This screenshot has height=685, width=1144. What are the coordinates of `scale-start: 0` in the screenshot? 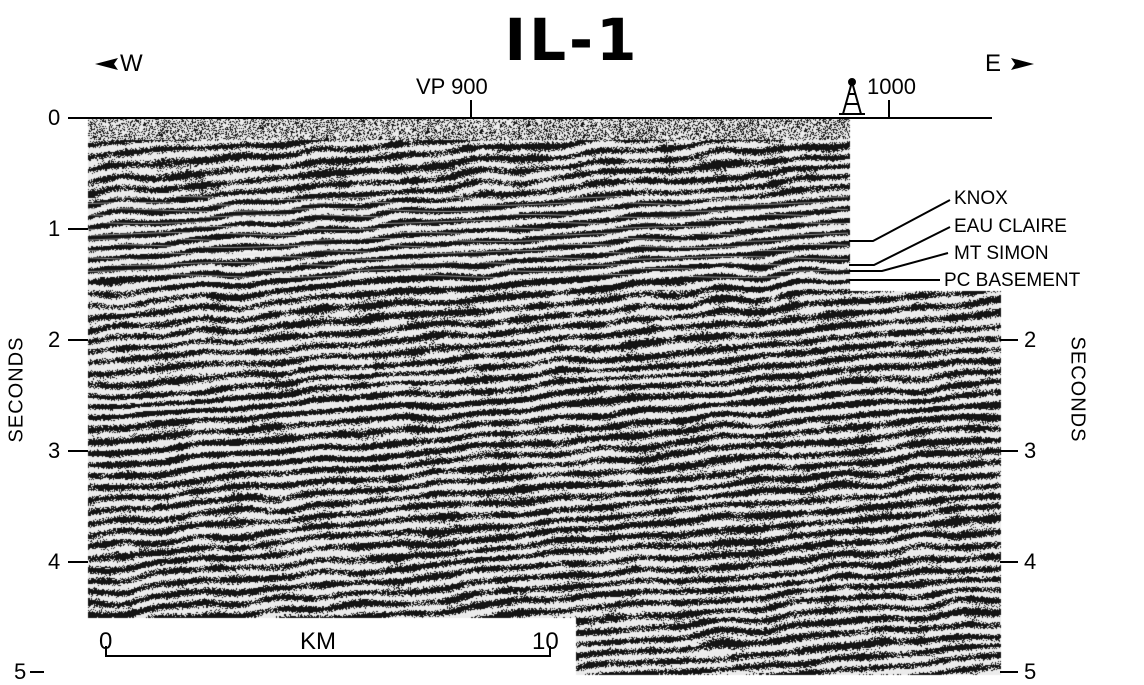 It's located at (106, 641).